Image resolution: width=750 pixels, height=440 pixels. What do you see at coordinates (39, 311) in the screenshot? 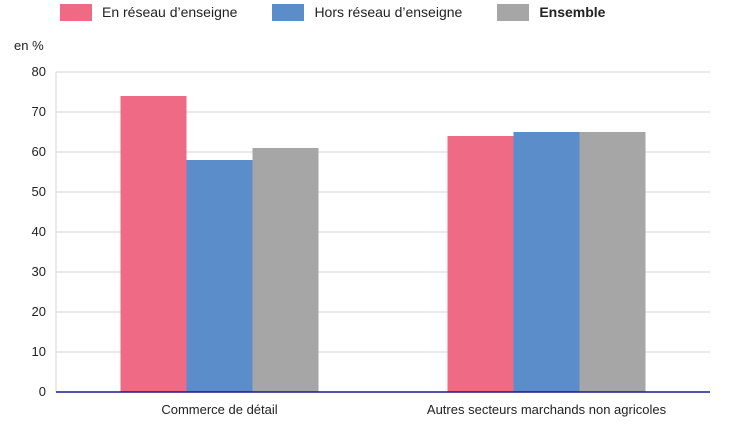
I see `y-tick-label: 20` at bounding box center [39, 311].